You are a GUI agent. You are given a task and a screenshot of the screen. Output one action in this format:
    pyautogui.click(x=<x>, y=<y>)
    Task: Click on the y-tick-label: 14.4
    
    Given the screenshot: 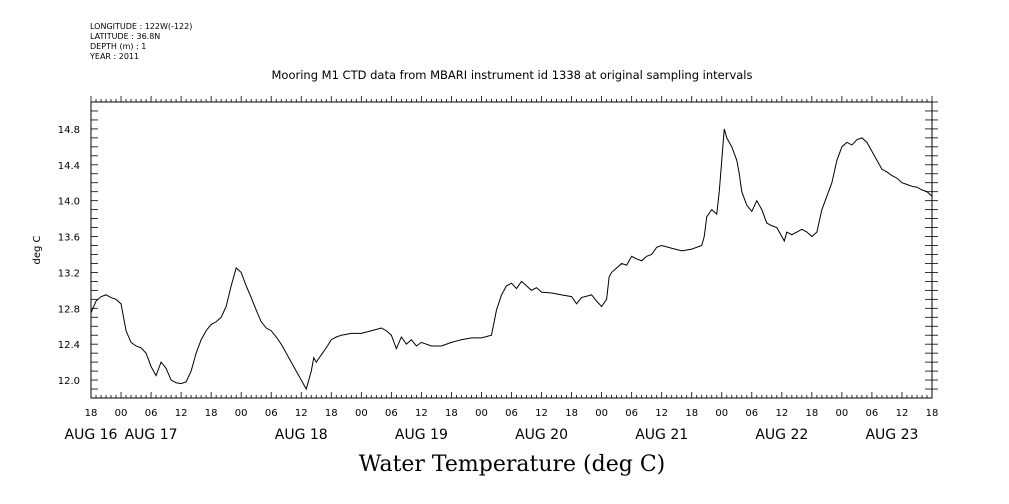 What is the action you would take?
    pyautogui.click(x=69, y=166)
    